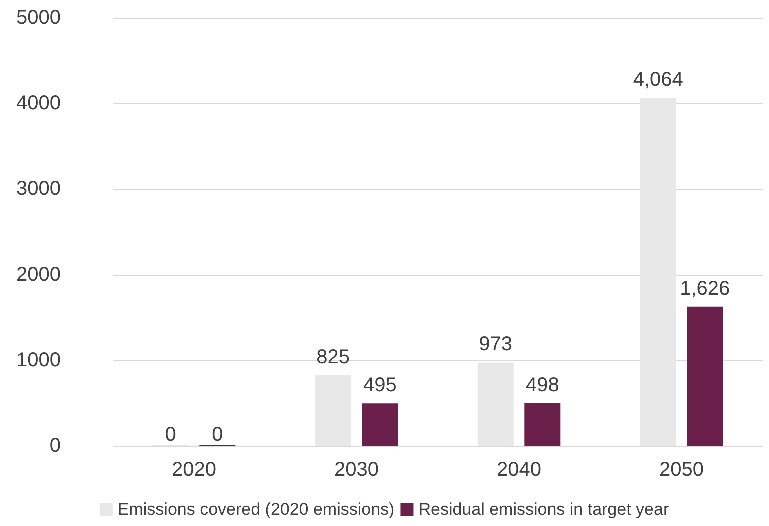  What do you see at coordinates (38, 18) in the screenshot?
I see `y-tick-label: 5000` at bounding box center [38, 18].